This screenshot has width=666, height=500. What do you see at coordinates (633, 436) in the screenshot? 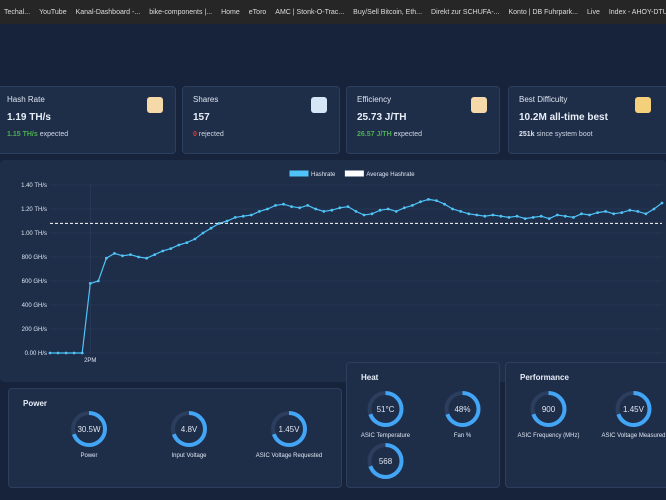
I see `gauge-label: ASIC Voltage Measured` at bounding box center [633, 436].